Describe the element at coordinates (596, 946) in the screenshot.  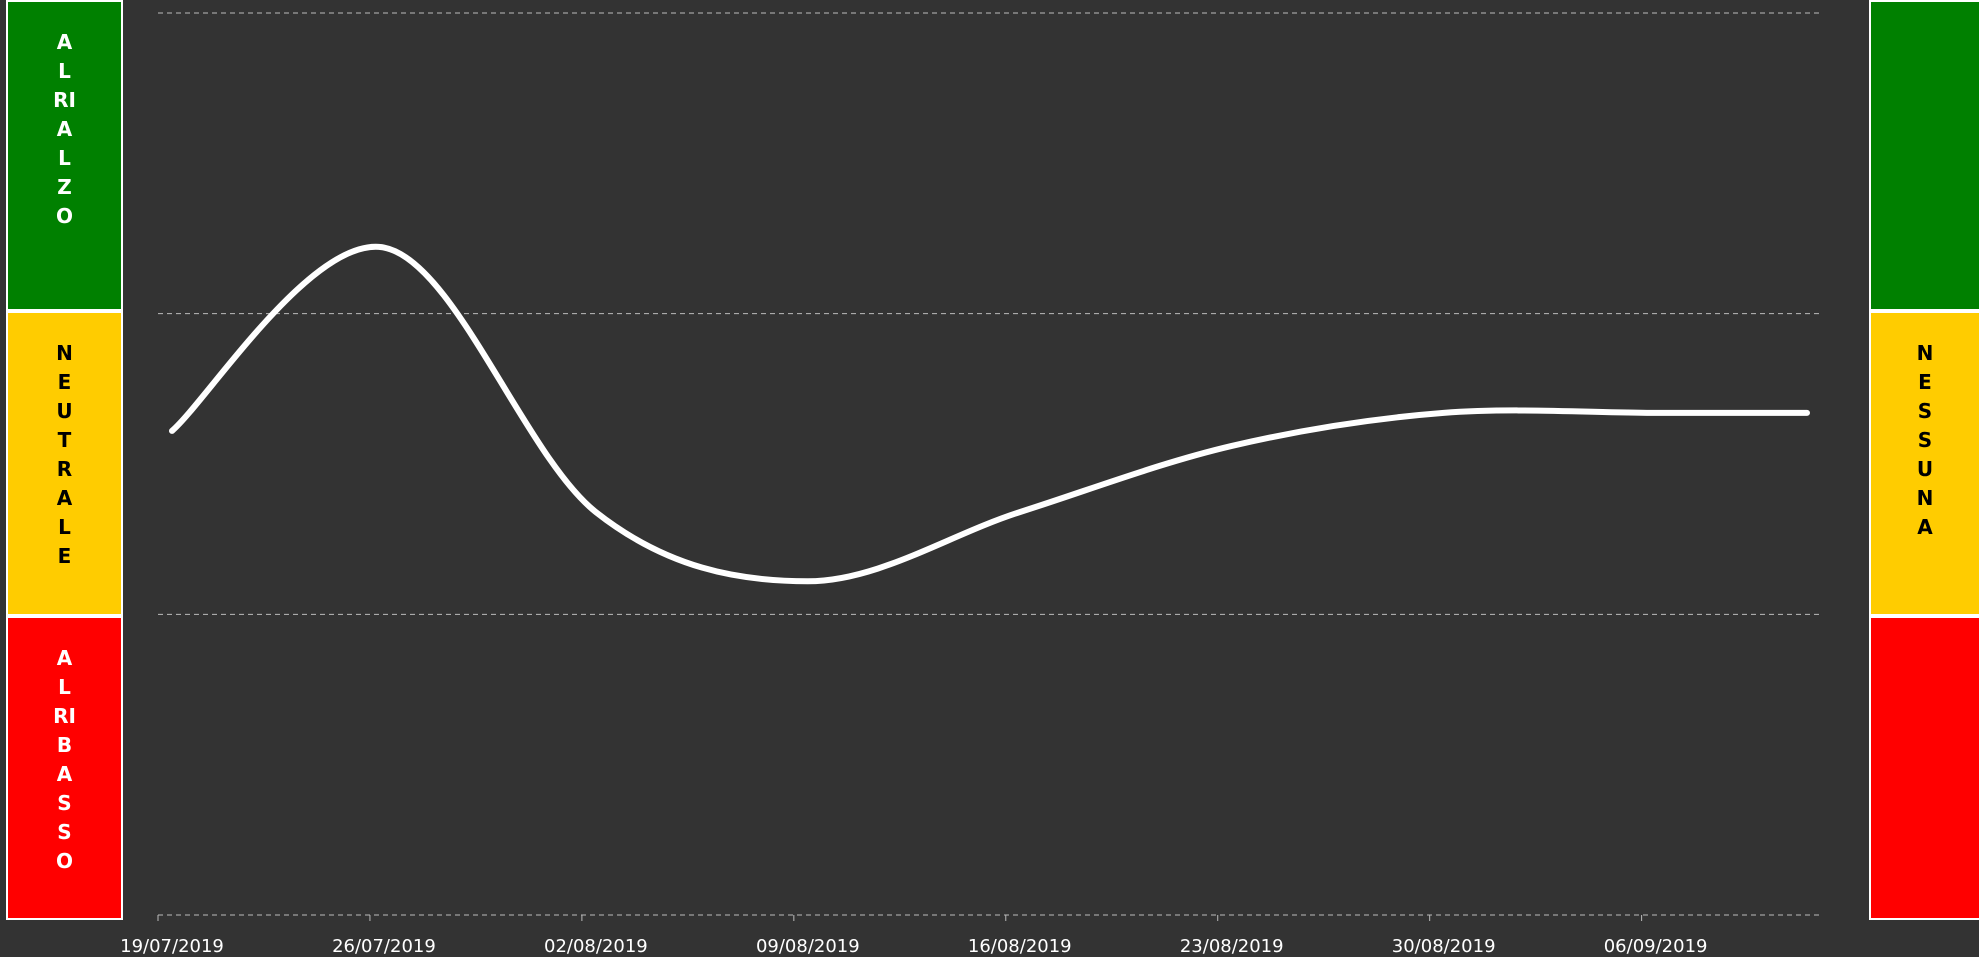
I see `x-tick-label: 02/08/2019` at that location.